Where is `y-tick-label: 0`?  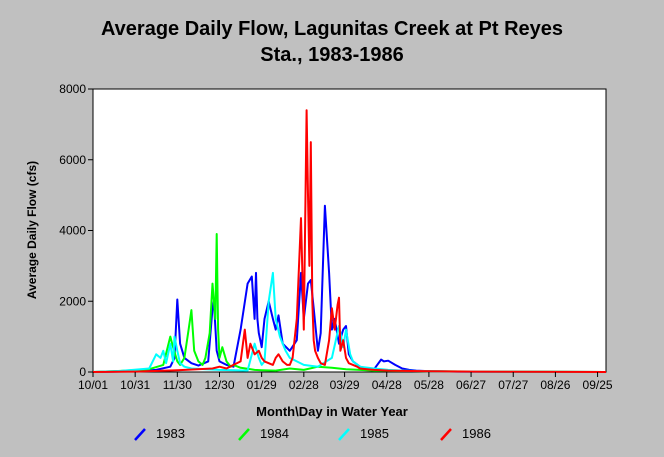 y-tick-label: 0 is located at coordinates (82, 372).